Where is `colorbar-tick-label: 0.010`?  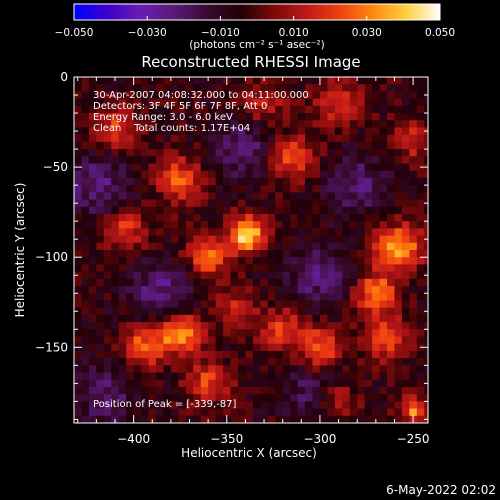 colorbar-tick-label: 0.010 is located at coordinates (294, 33).